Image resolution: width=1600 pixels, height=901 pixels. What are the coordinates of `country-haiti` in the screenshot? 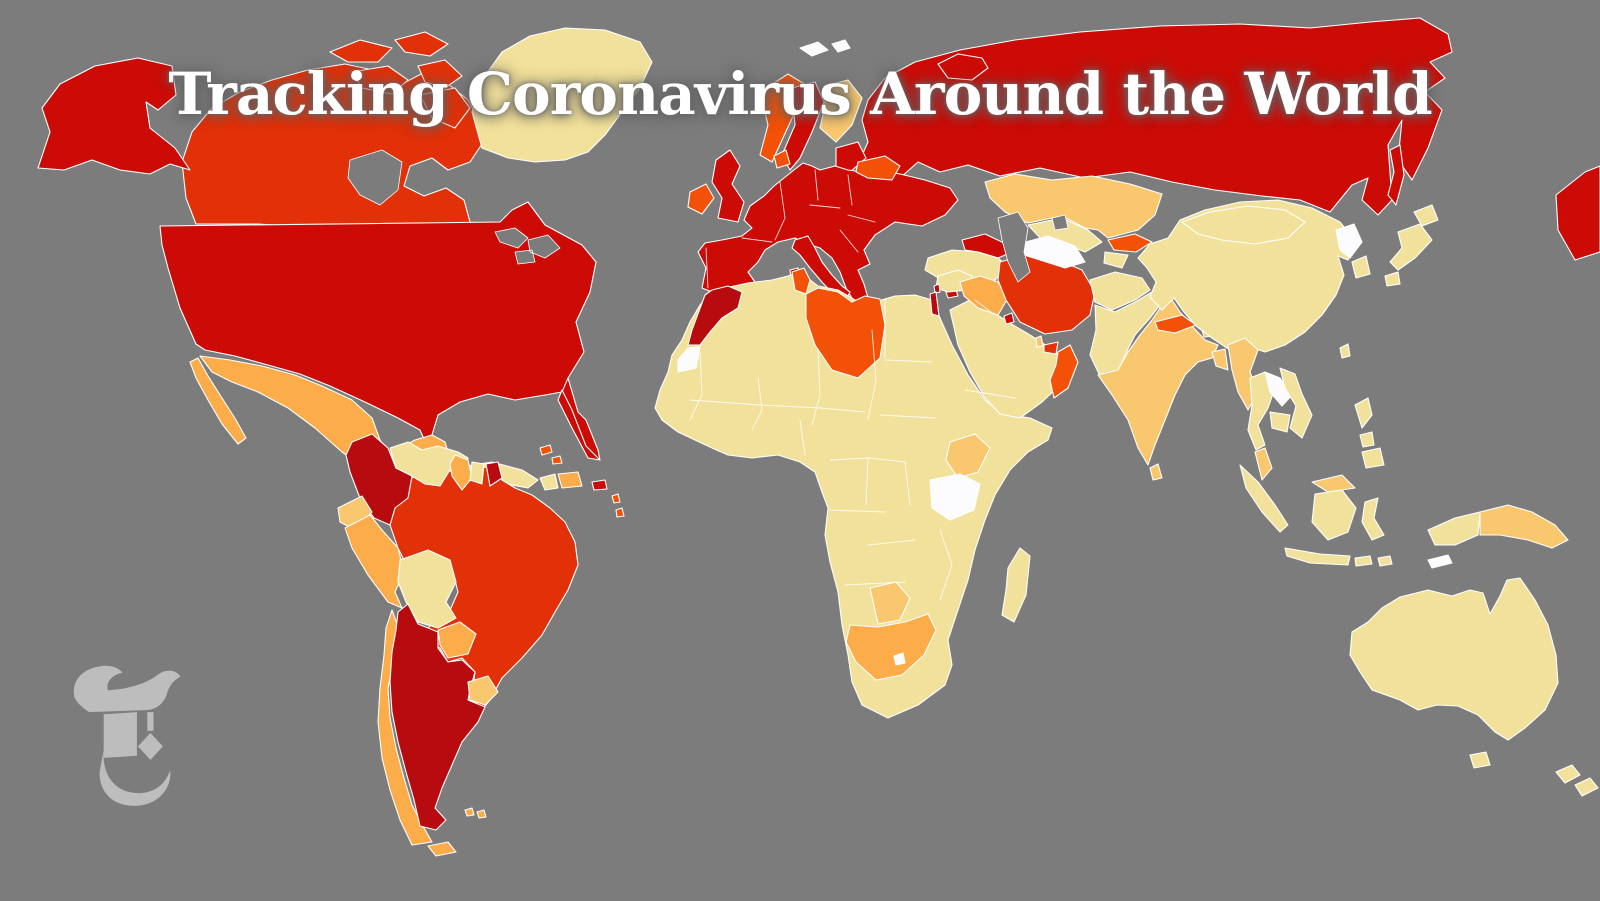 It's located at (549, 482).